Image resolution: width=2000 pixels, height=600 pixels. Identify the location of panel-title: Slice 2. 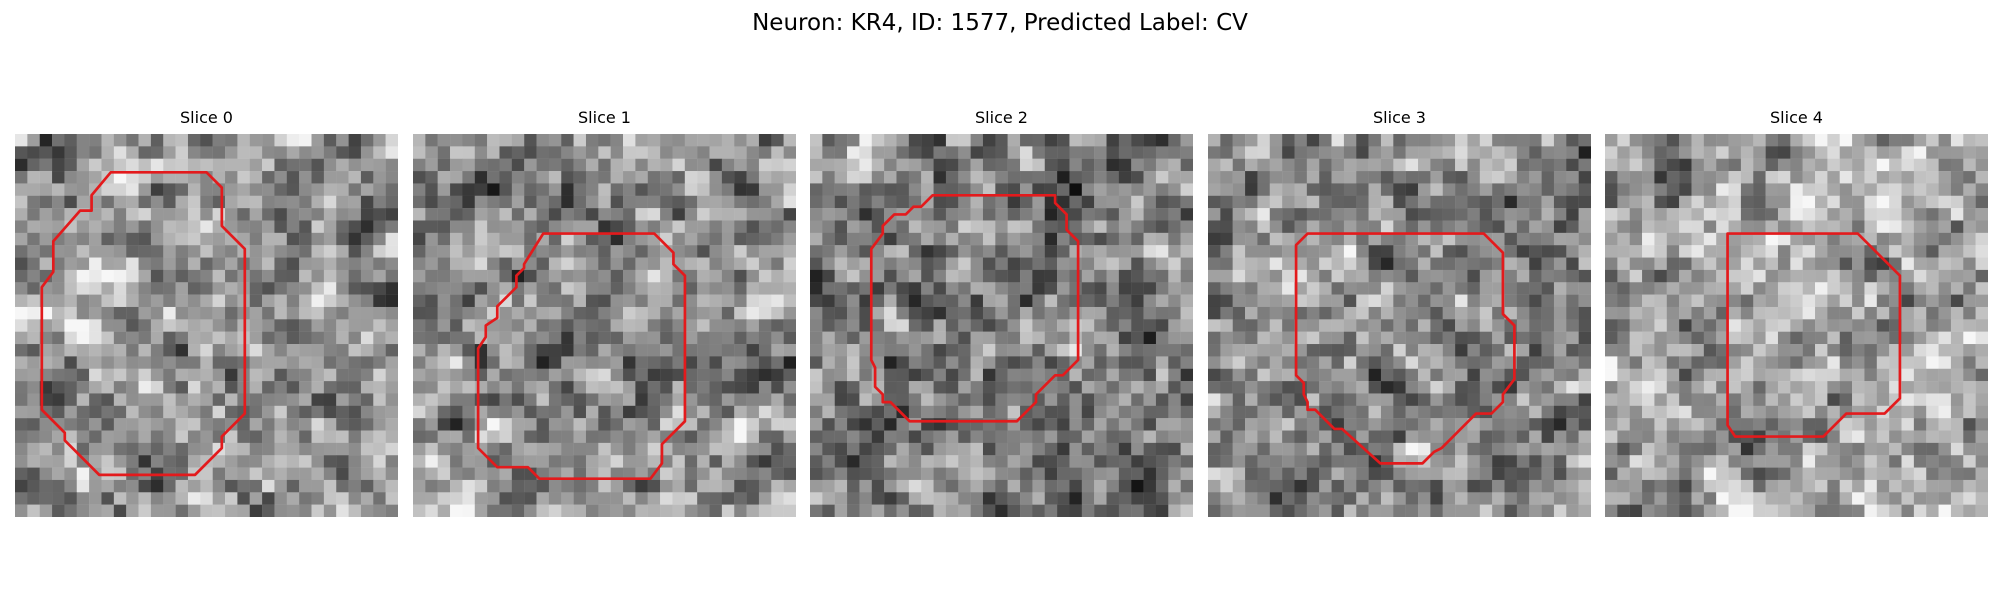
(1001, 117).